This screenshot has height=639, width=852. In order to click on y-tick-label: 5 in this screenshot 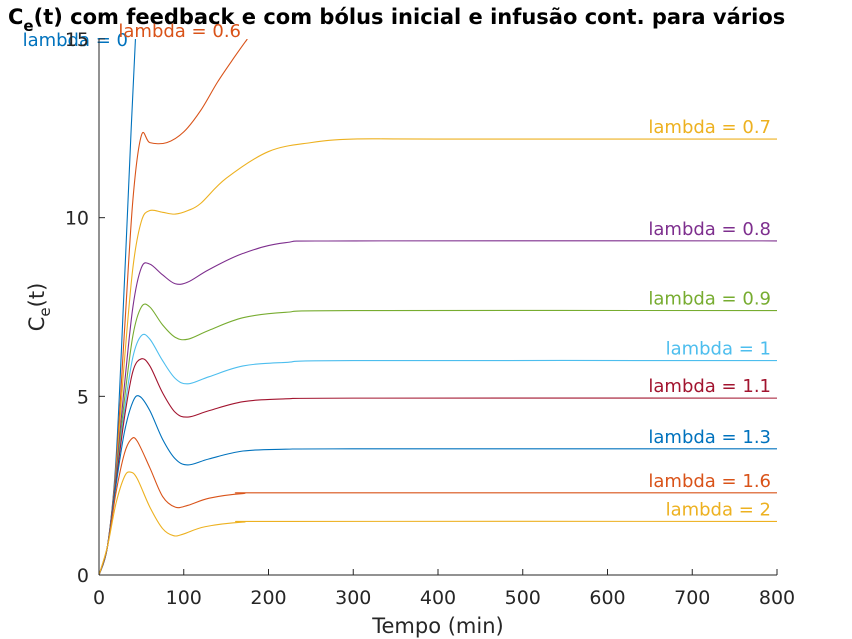, I will do `click(83, 397)`.